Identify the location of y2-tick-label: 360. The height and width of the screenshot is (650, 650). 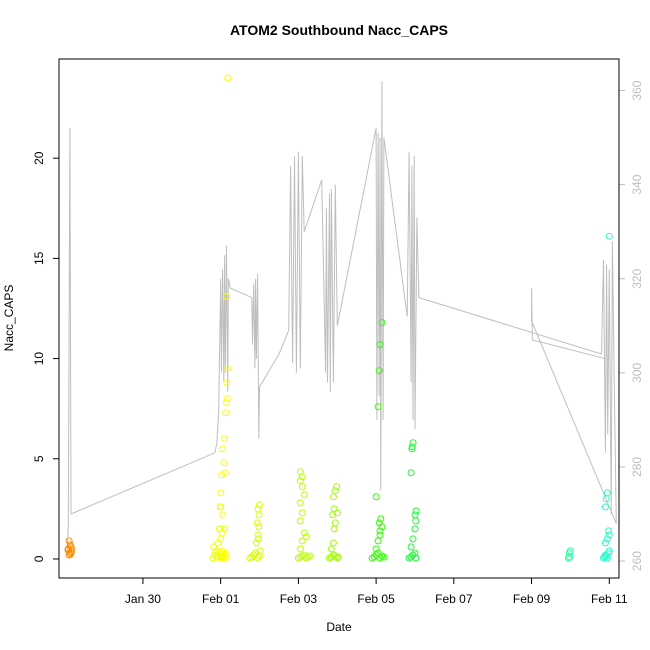
(637, 90).